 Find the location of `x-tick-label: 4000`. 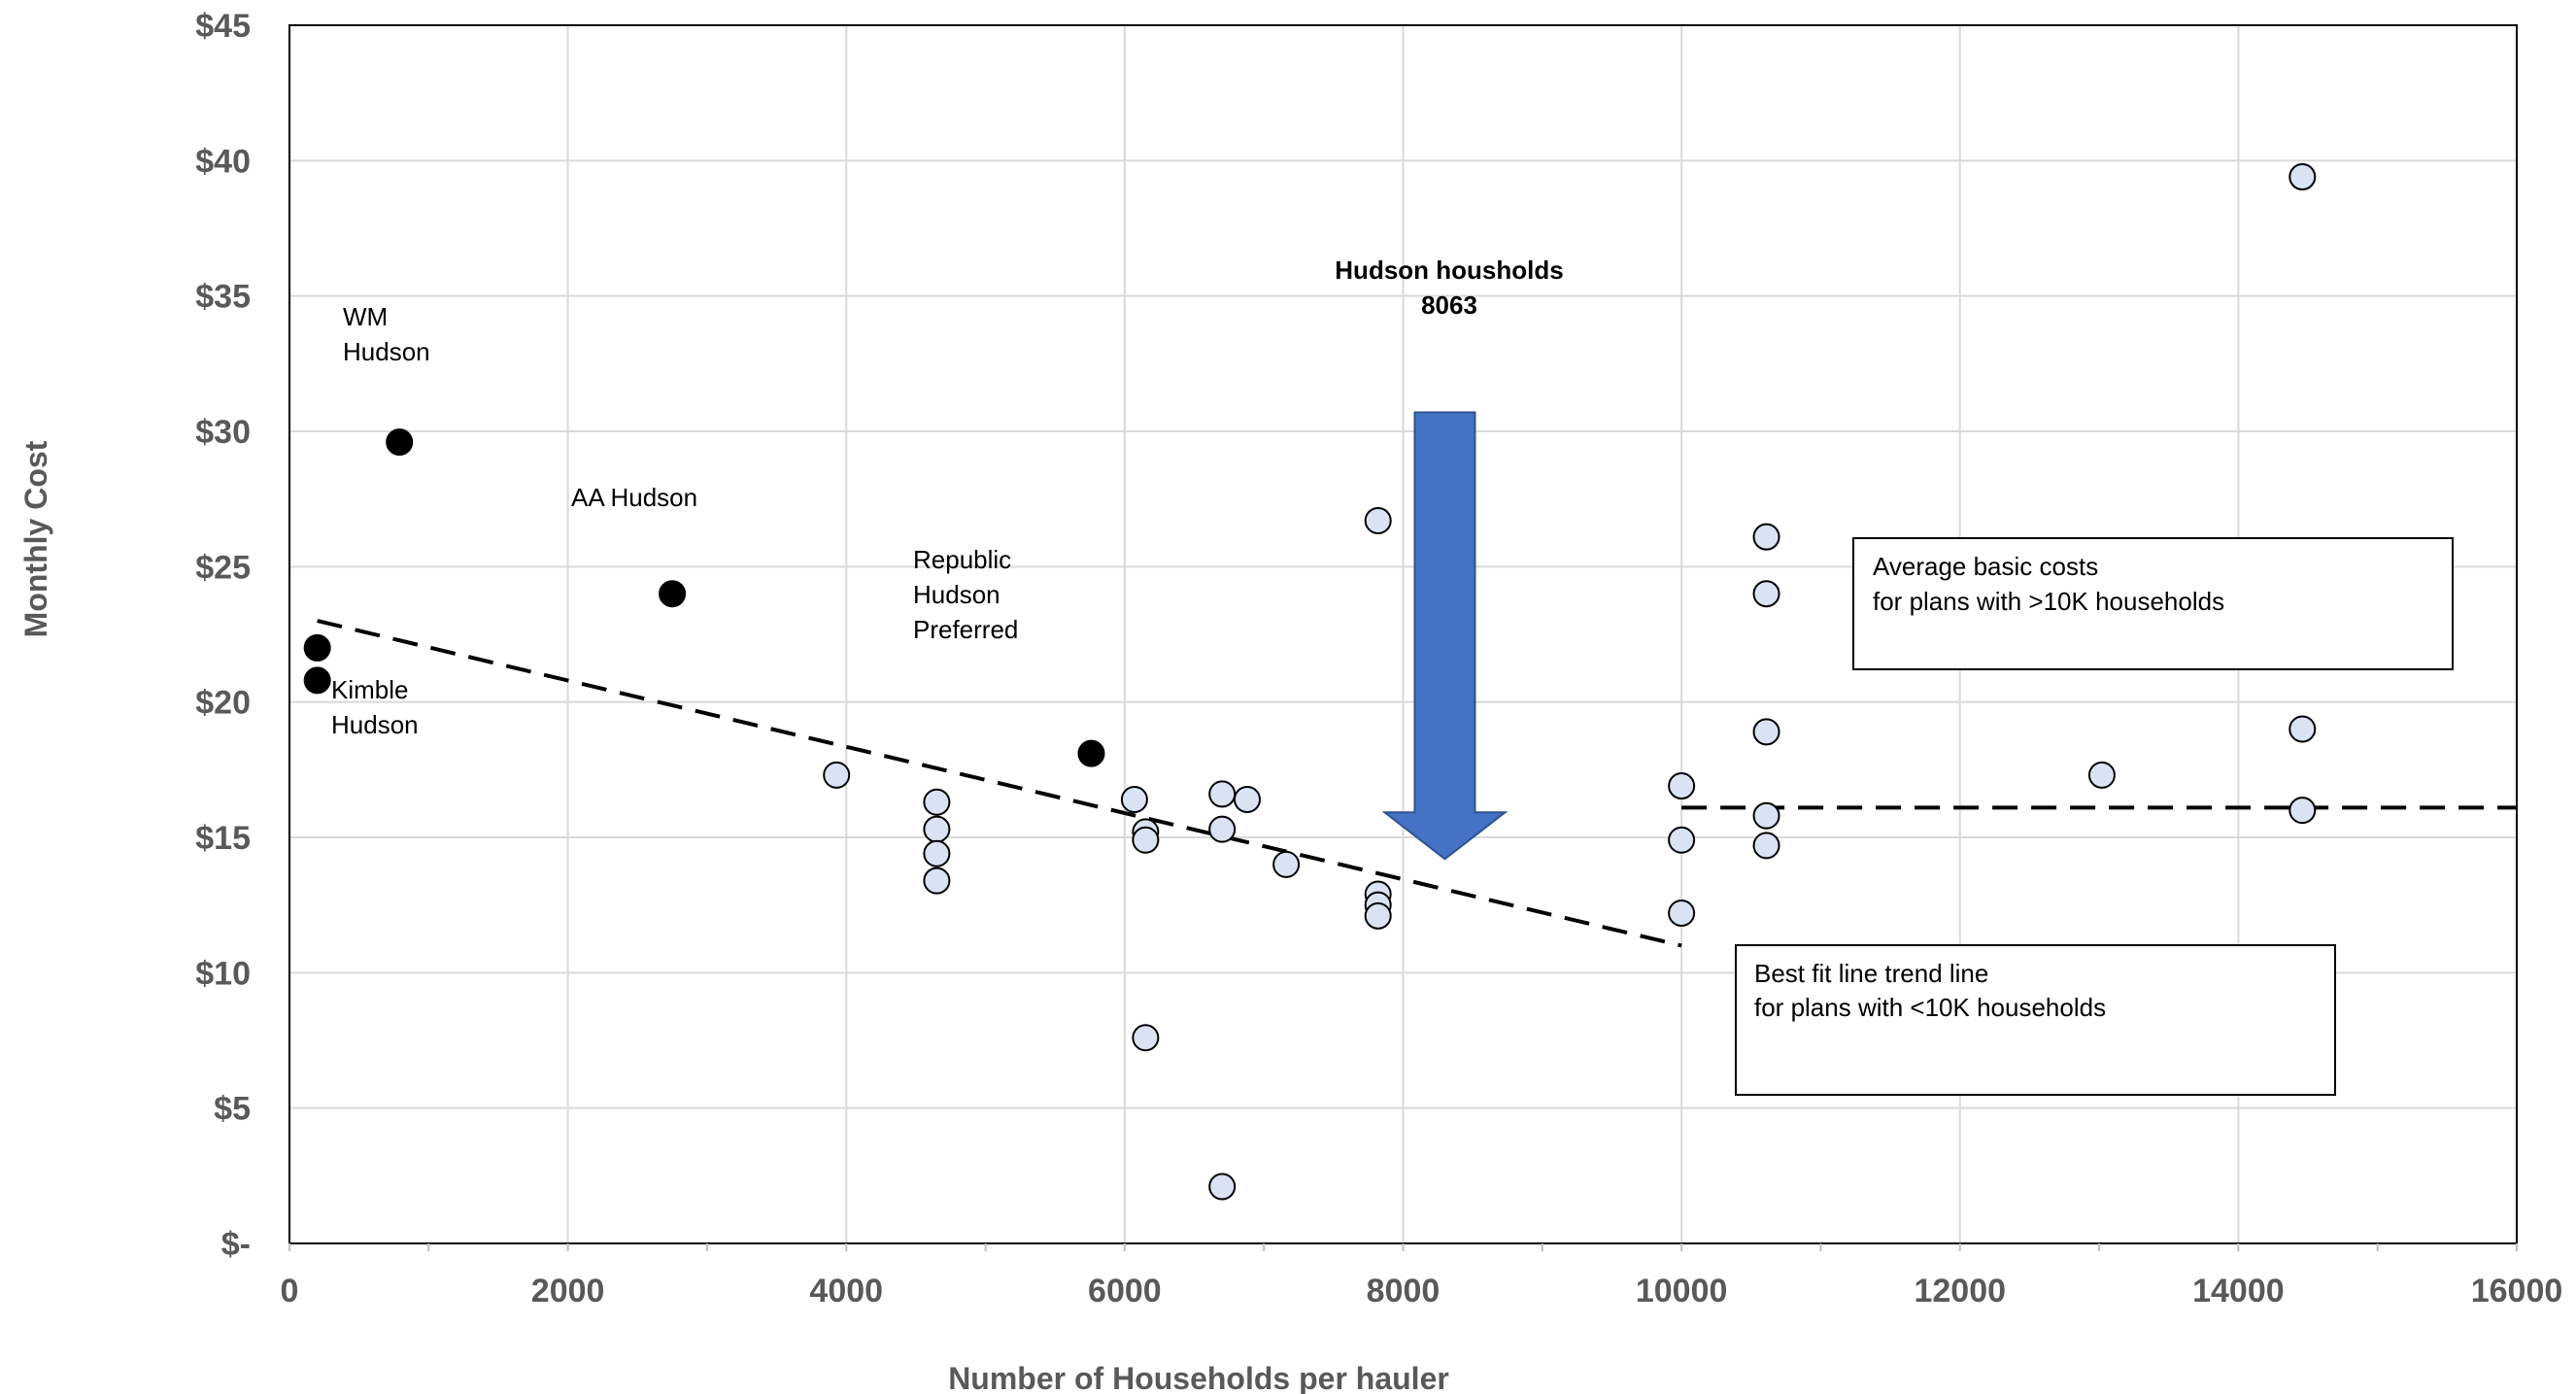

x-tick-label: 4000 is located at coordinates (846, 1291).